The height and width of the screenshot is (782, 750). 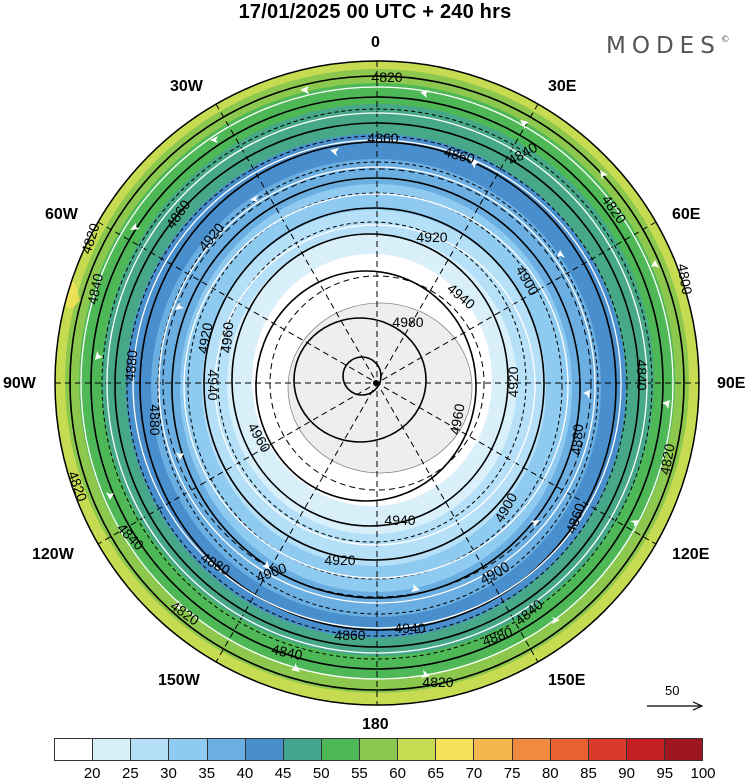 I want to click on lon-label-90e: 90E, so click(x=731, y=383).